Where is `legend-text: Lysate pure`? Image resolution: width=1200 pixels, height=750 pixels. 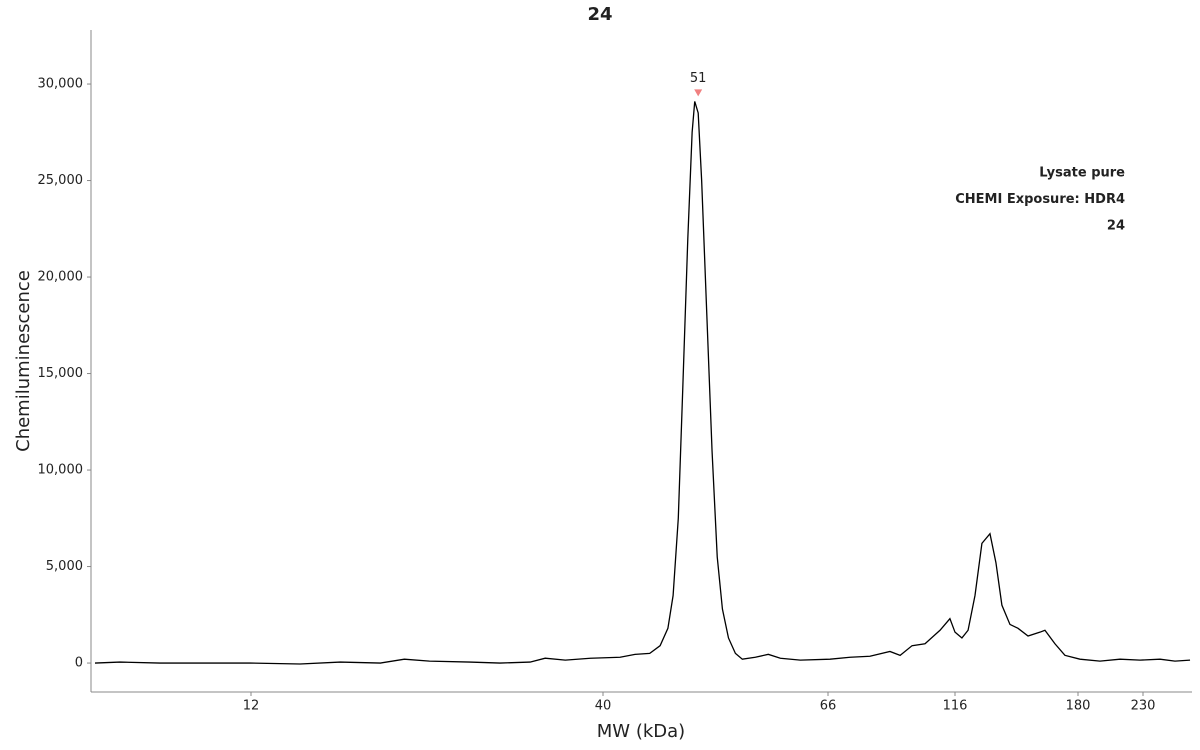 legend-text: Lysate pure is located at coordinates (1082, 173).